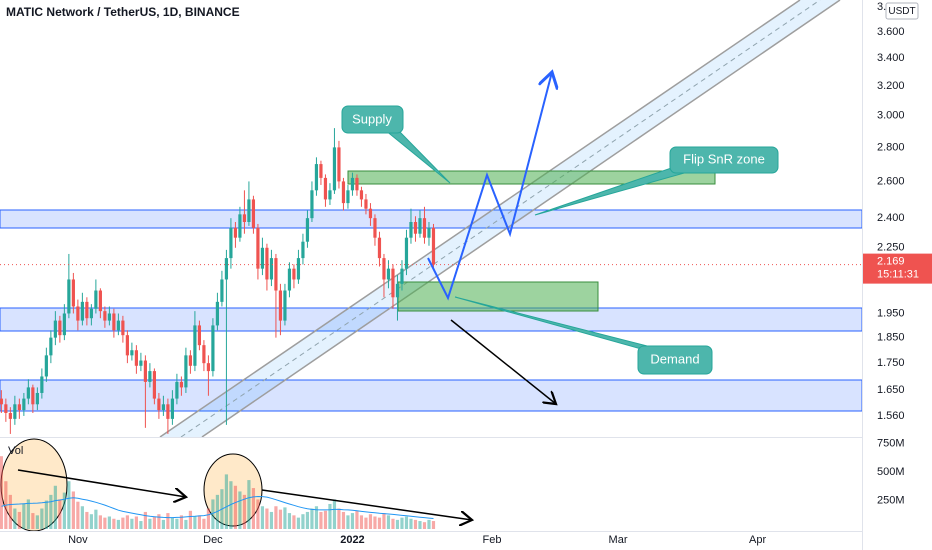 The width and height of the screenshot is (932, 550). What do you see at coordinates (891, 147) in the screenshot?
I see `y-tick-label: 2.800` at bounding box center [891, 147].